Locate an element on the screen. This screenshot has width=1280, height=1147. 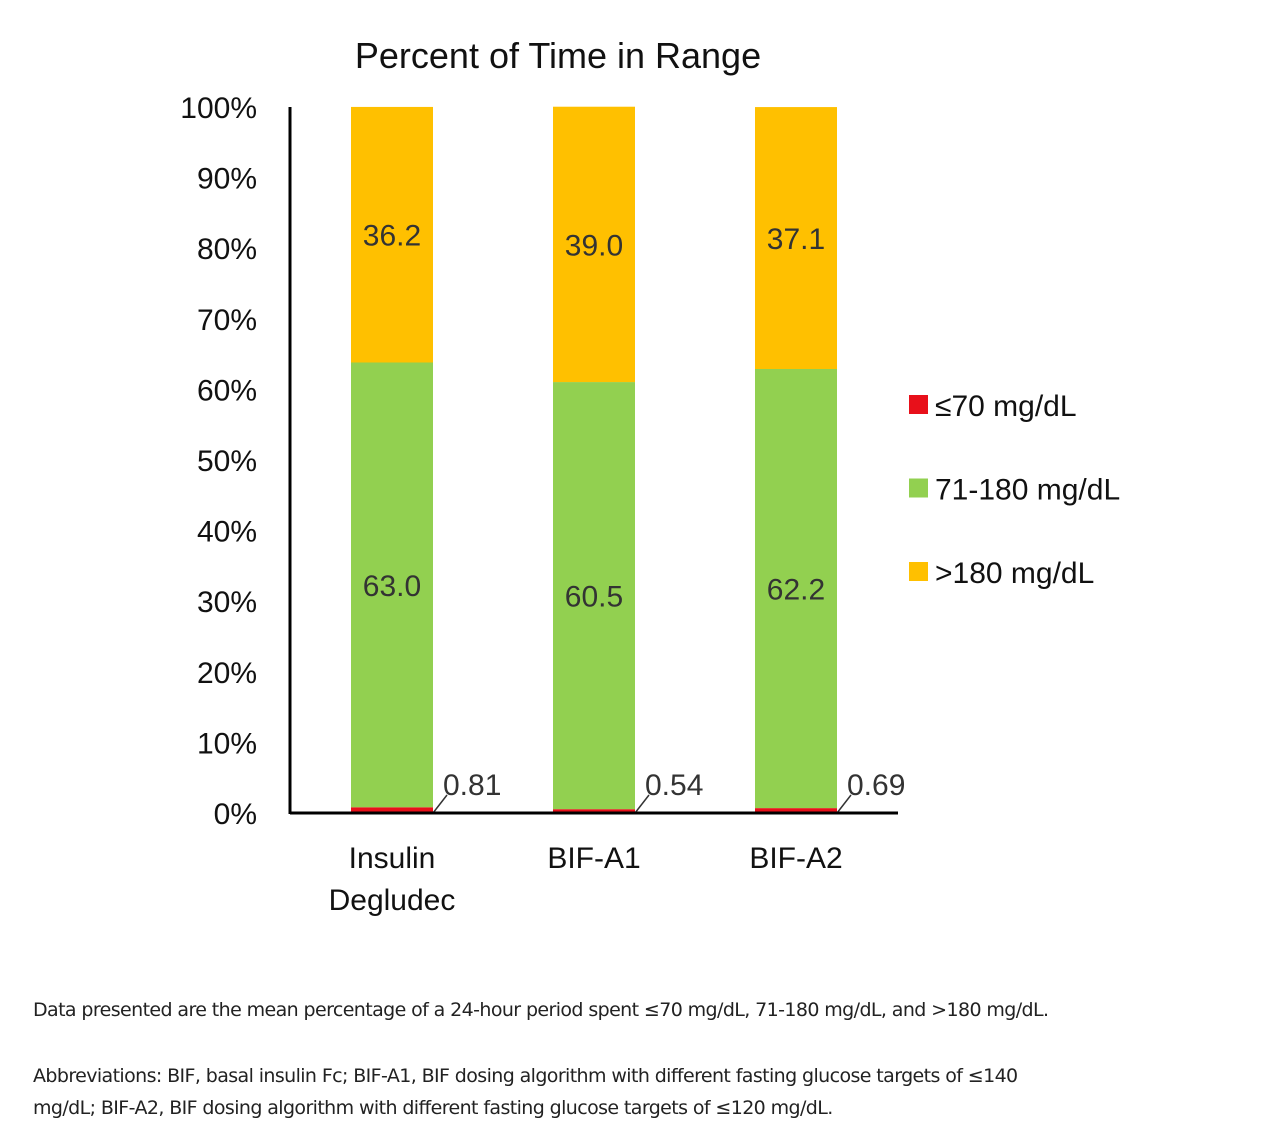
legend-label: >180 mg/dL is located at coordinates (1014, 573).